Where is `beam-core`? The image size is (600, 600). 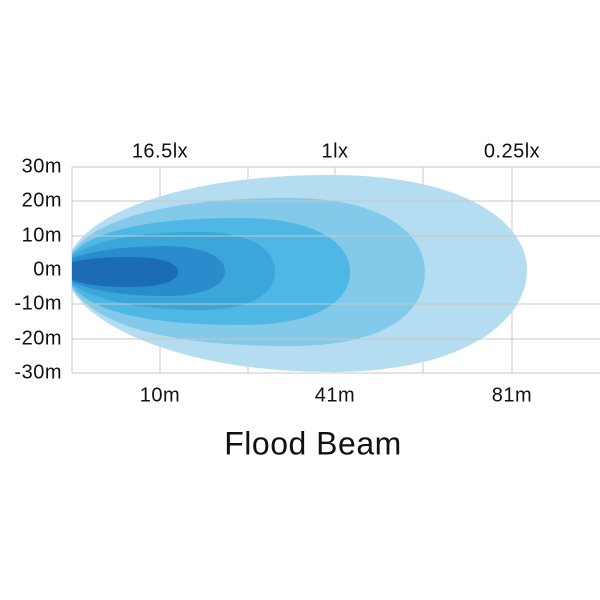
beam-core is located at coordinates (125, 272).